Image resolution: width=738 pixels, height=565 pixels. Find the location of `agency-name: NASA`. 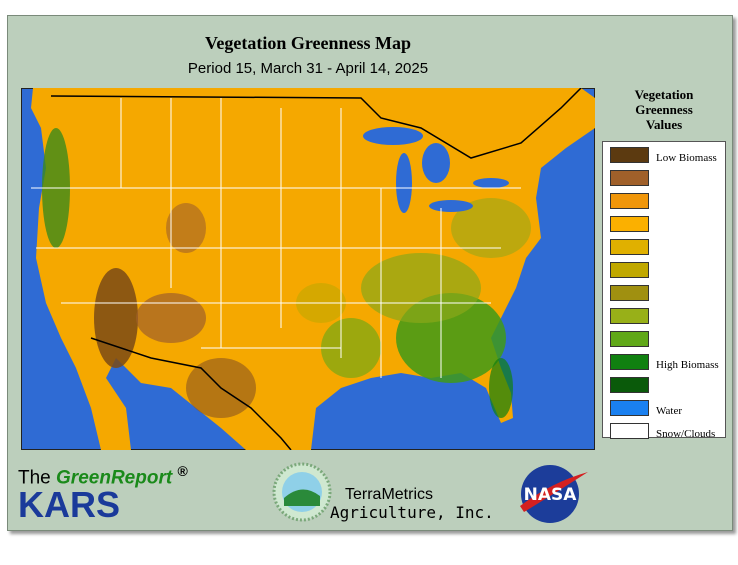

agency-name: NASA is located at coordinates (551, 495).